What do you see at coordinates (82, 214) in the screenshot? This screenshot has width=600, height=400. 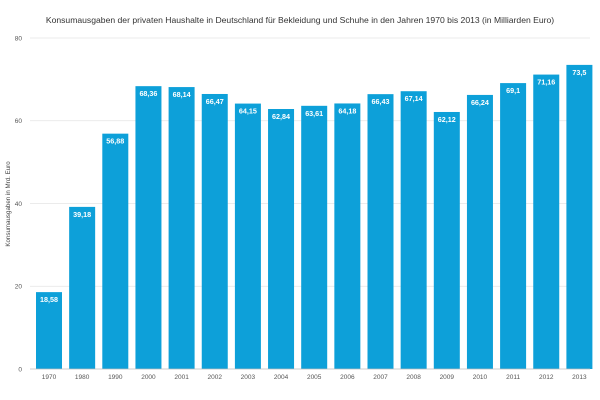 I see `data-label-1980: 39,18` at bounding box center [82, 214].